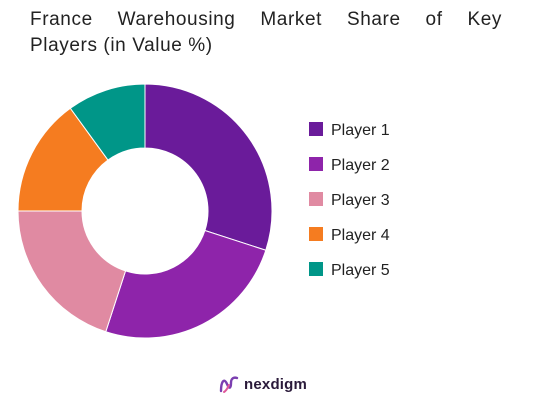 The height and width of the screenshot is (406, 538). Describe the element at coordinates (360, 165) in the screenshot. I see `legend-label-2: Player 2` at that location.